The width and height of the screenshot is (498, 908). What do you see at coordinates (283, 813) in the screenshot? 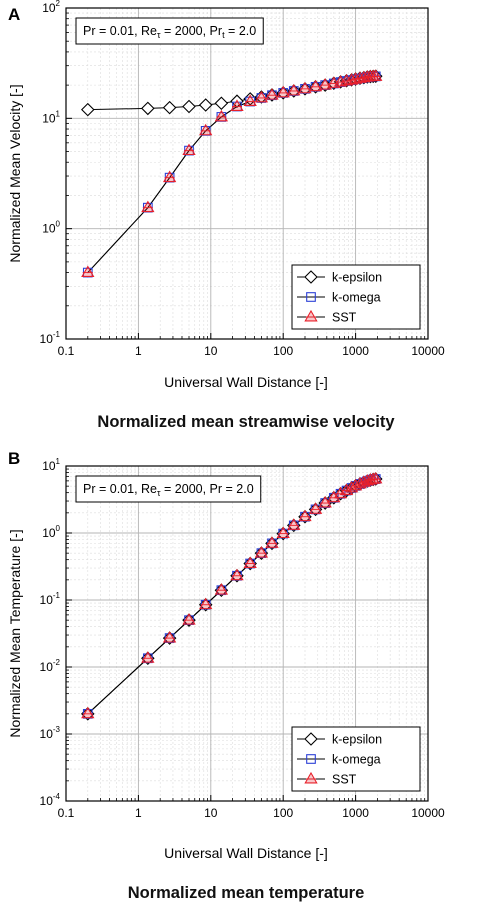
I see `panel-b-x-tick-label: 100` at bounding box center [283, 813].